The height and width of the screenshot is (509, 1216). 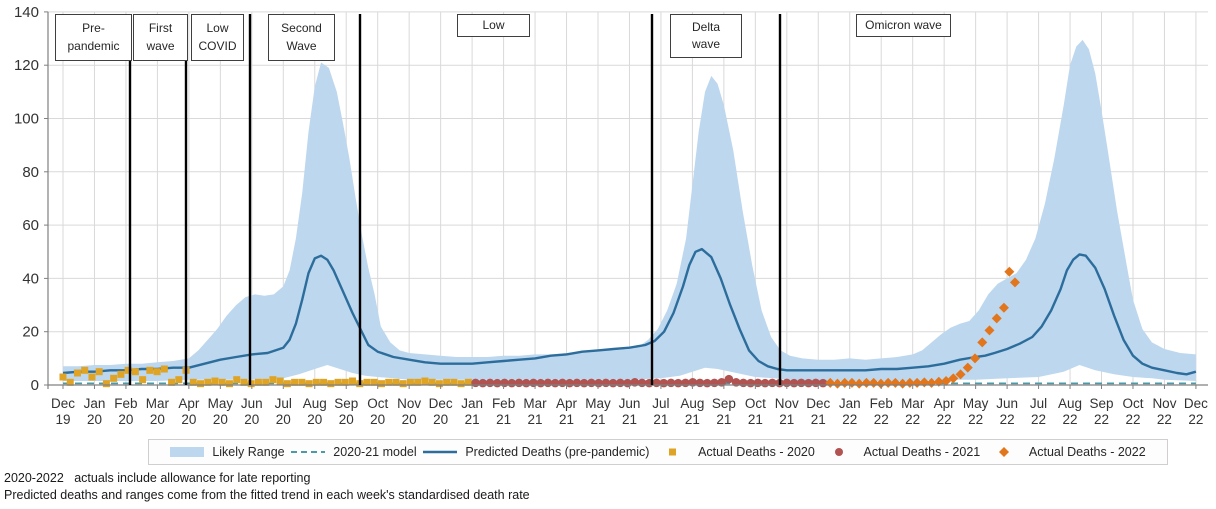 What do you see at coordinates (706, 36) in the screenshot?
I see `period-label-delta-wave: Delta wave` at bounding box center [706, 36].